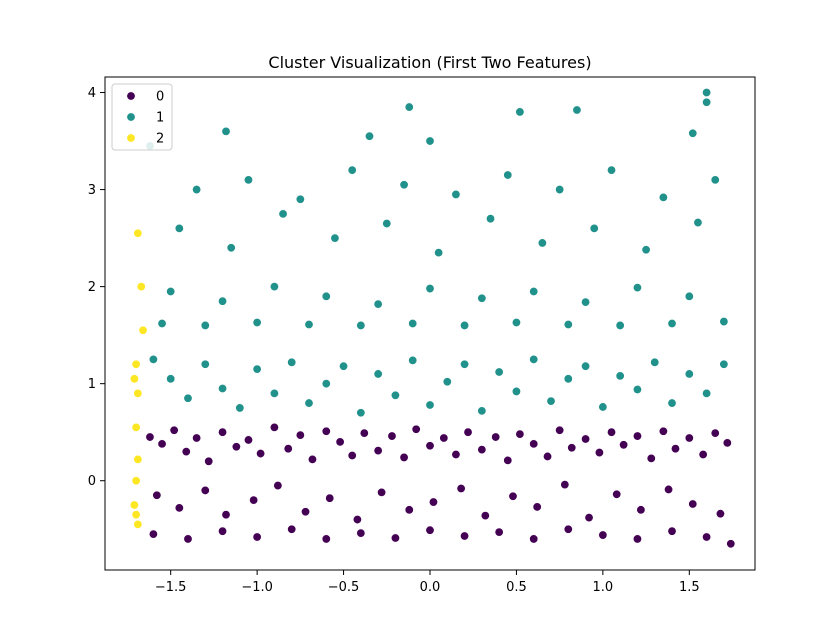 This screenshot has width=840, height=640. Describe the element at coordinates (603, 587) in the screenshot. I see `x-tick-label: 1.0` at that location.